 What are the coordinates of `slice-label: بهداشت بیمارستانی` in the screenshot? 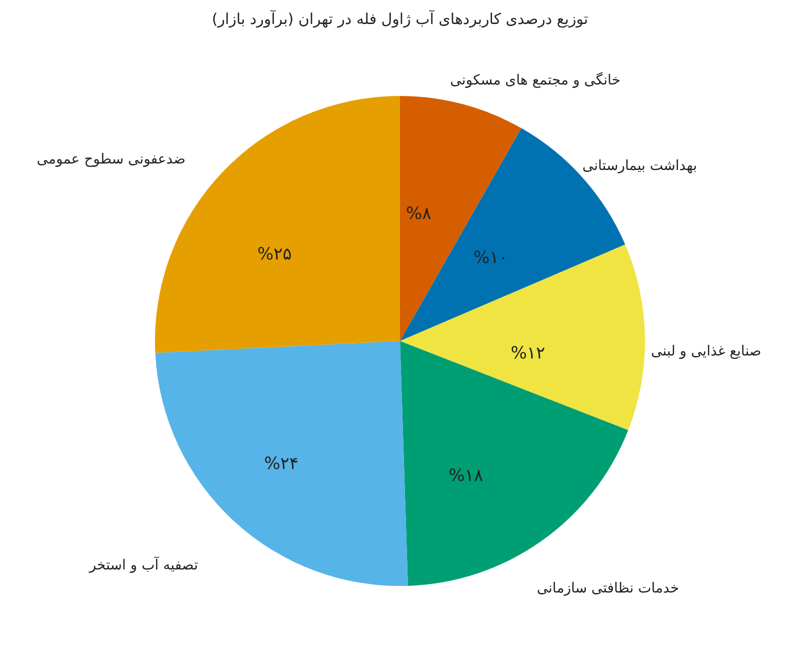 It's located at (639, 166).